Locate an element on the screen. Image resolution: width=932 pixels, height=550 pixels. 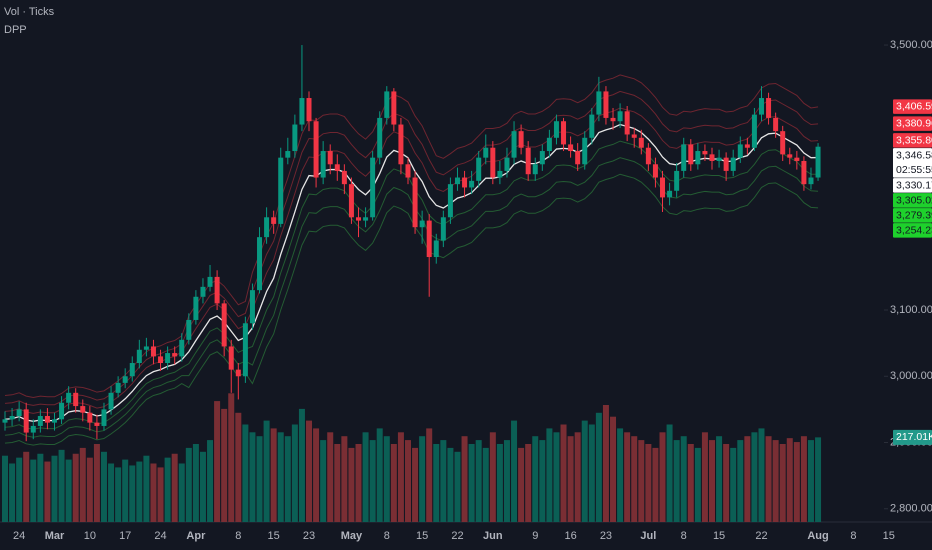
x-tick-label: Jul is located at coordinates (648, 536).